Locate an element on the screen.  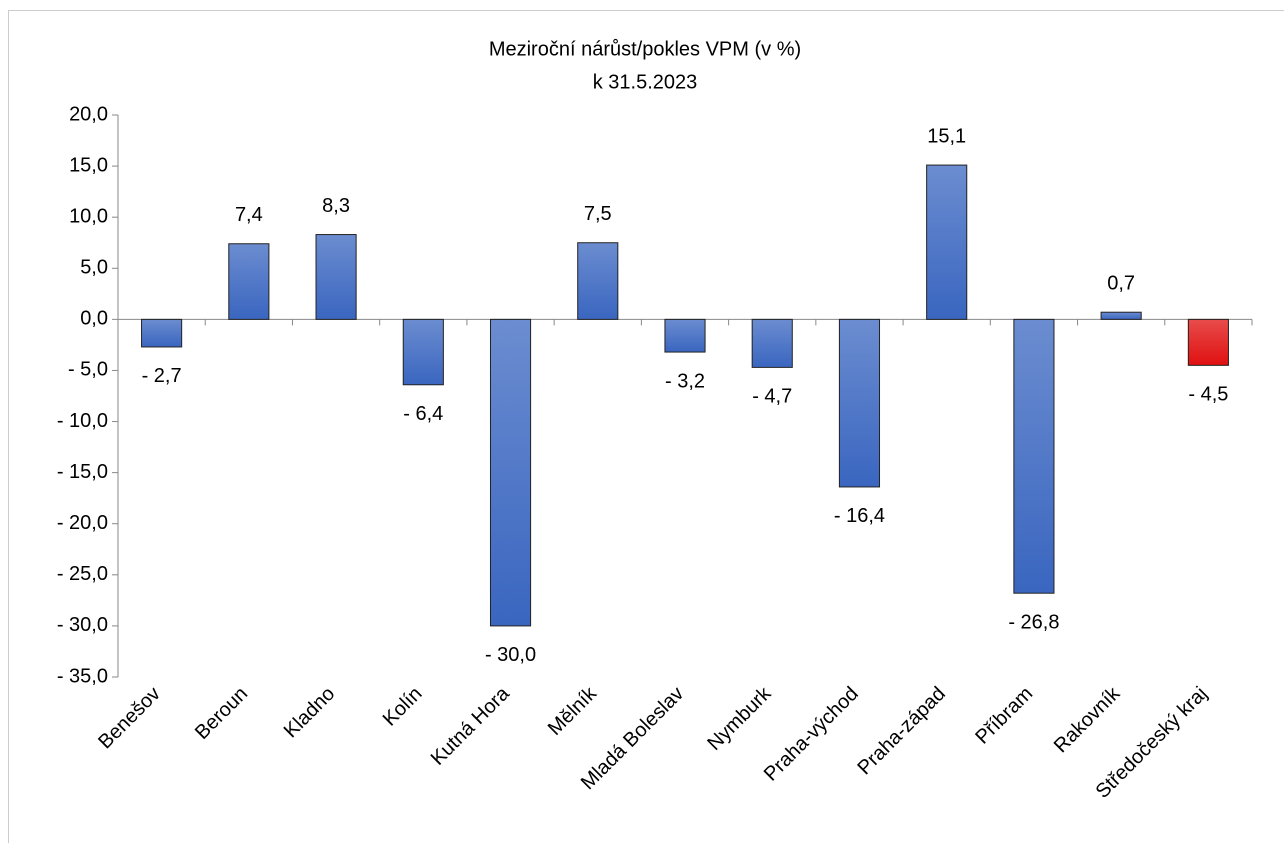
value-label: - 26,8 is located at coordinates (1033, 622).